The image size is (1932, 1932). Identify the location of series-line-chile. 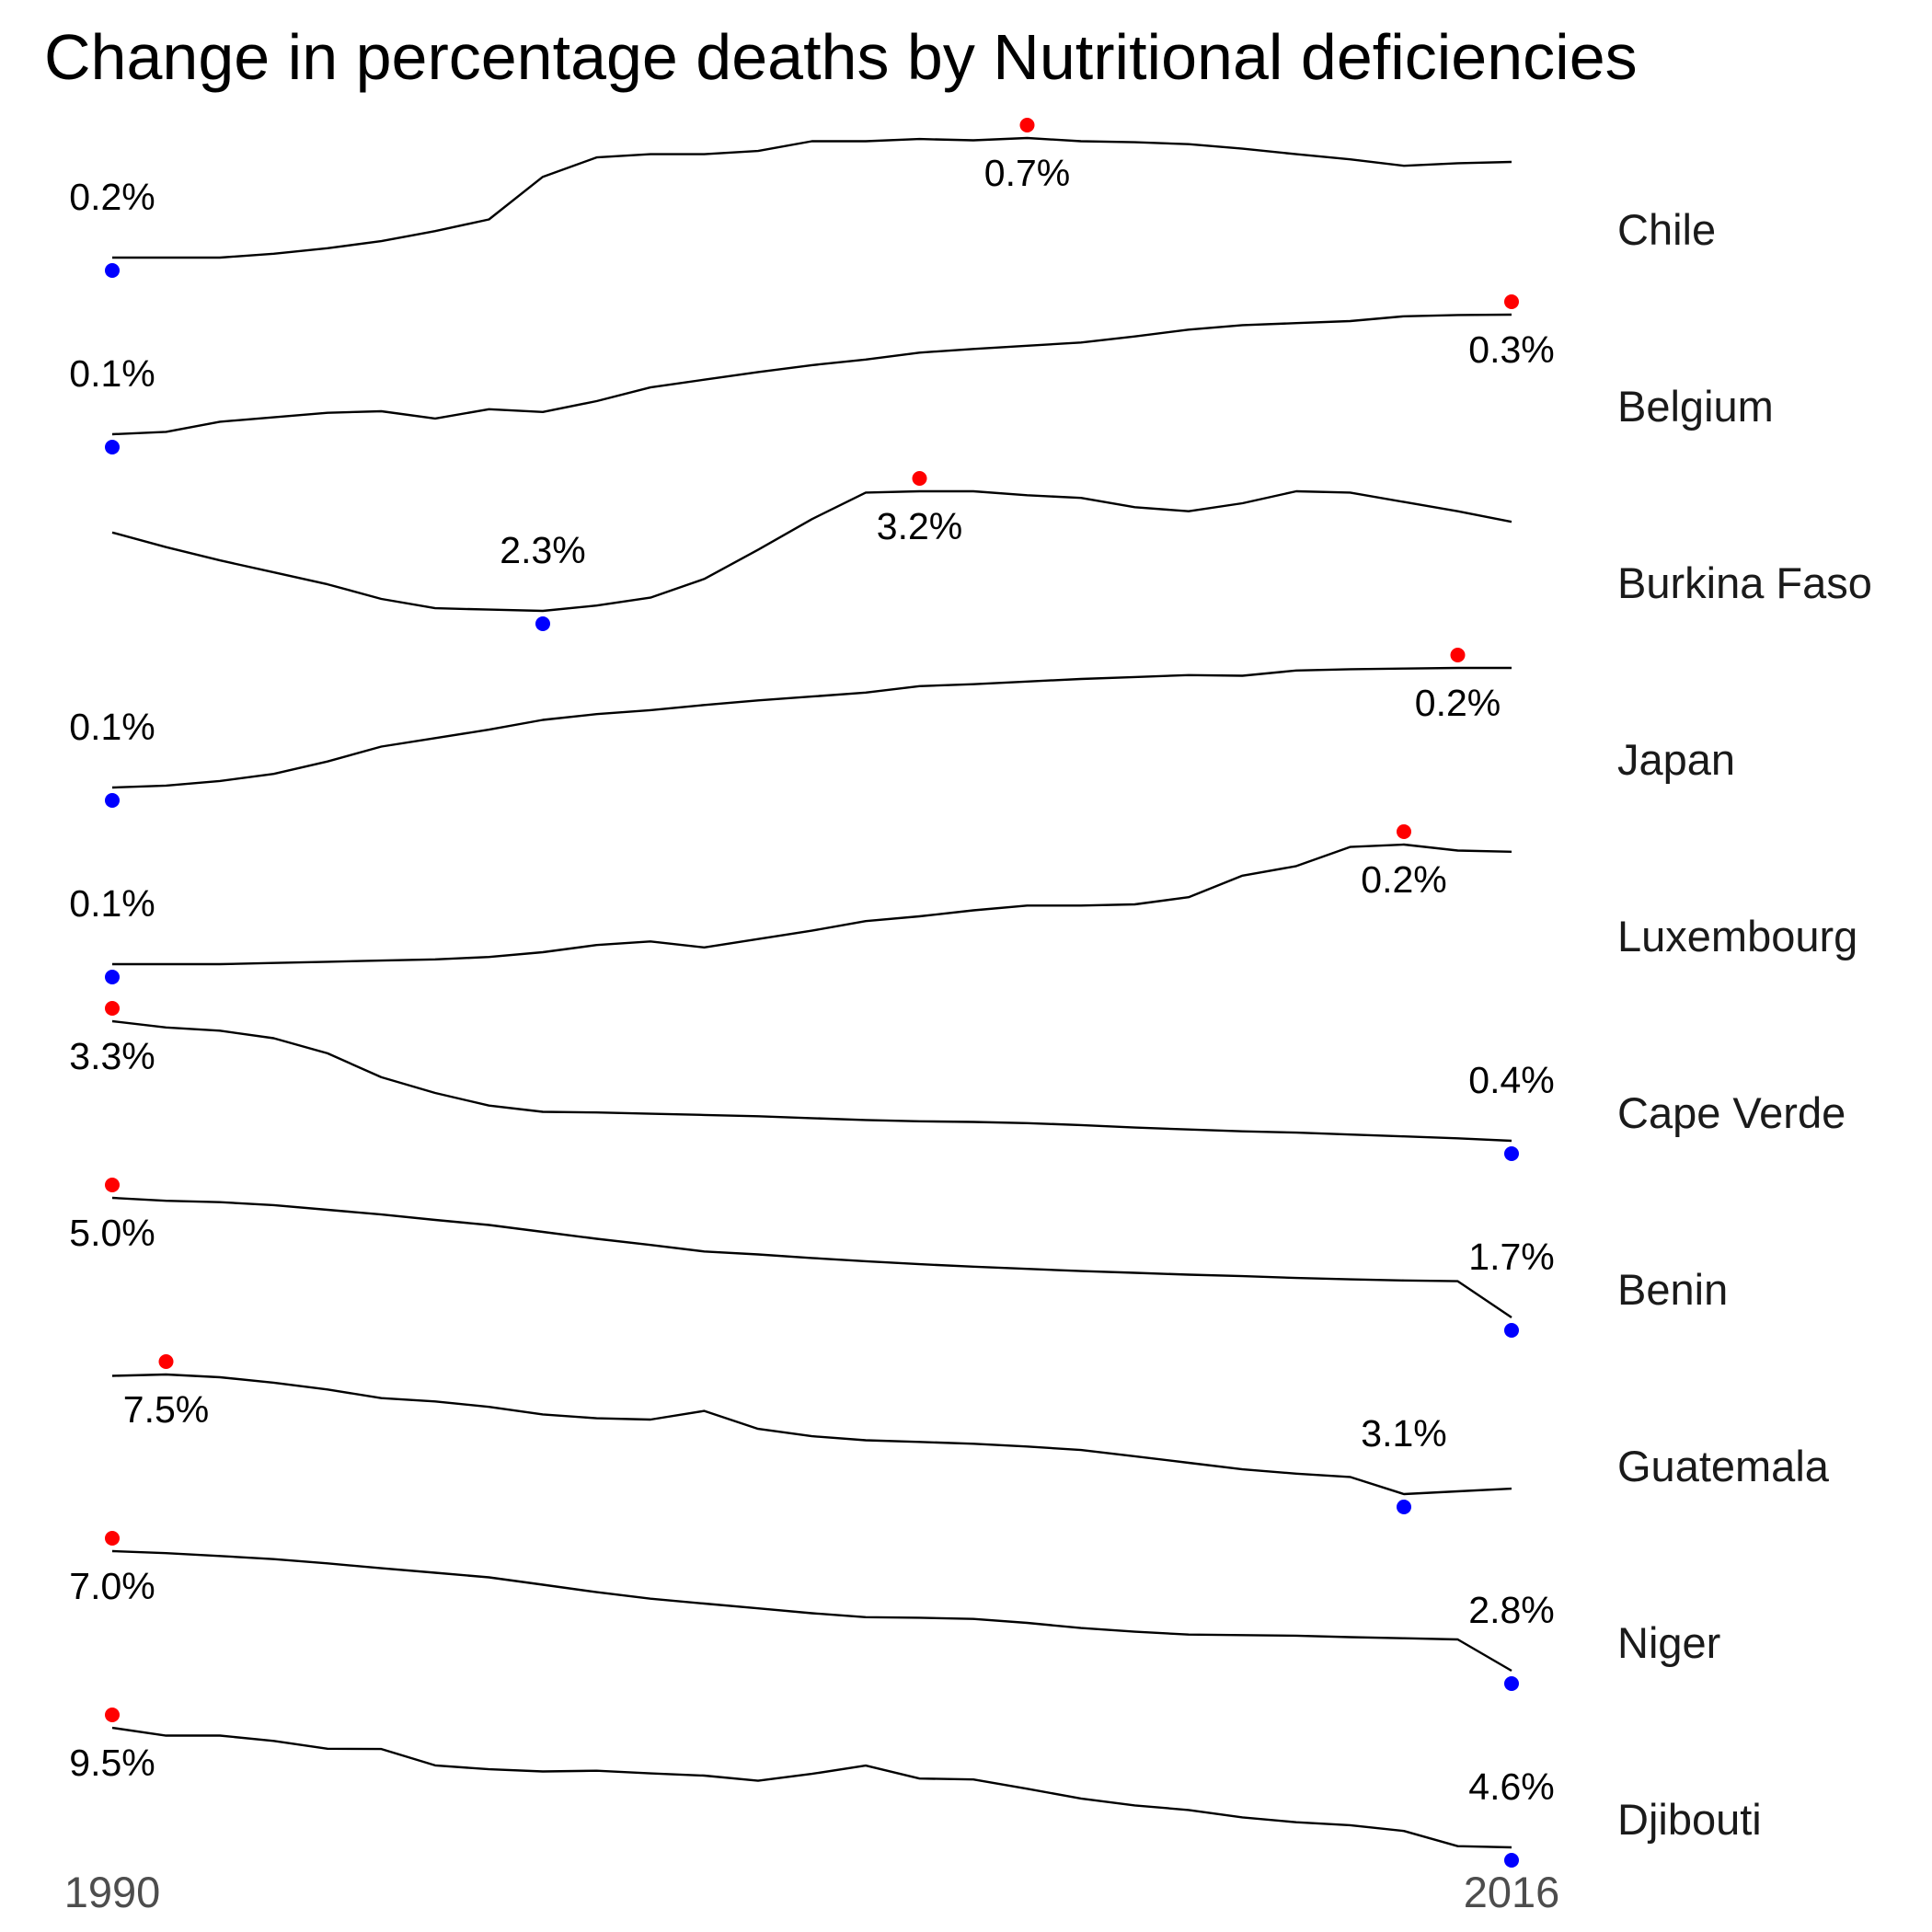
(812, 197).